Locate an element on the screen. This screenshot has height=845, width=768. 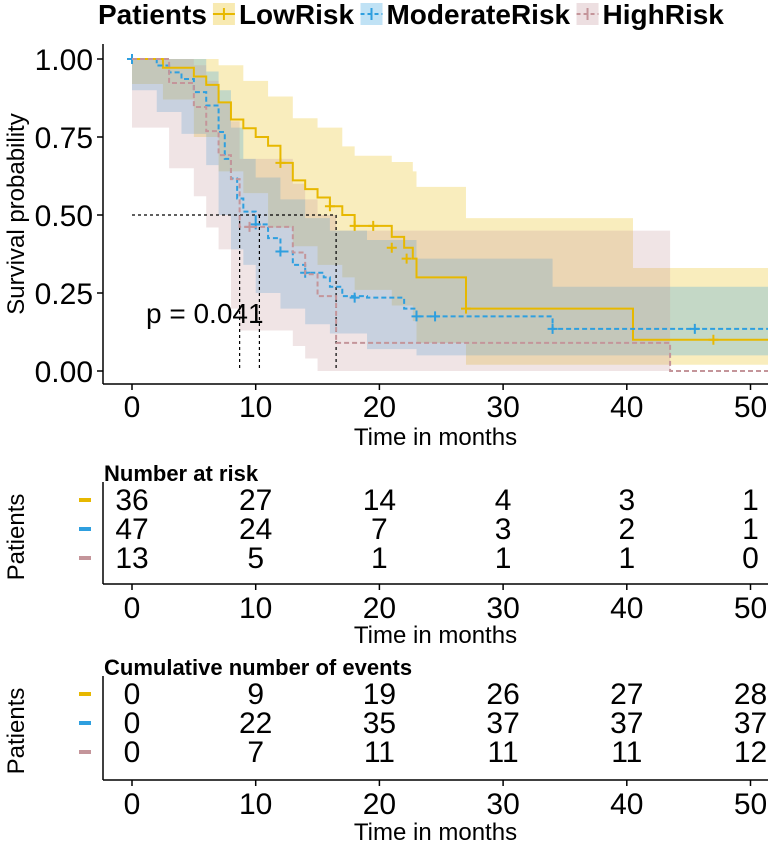
risk-table-x-tick-label-5: 50 is located at coordinates (750, 608).